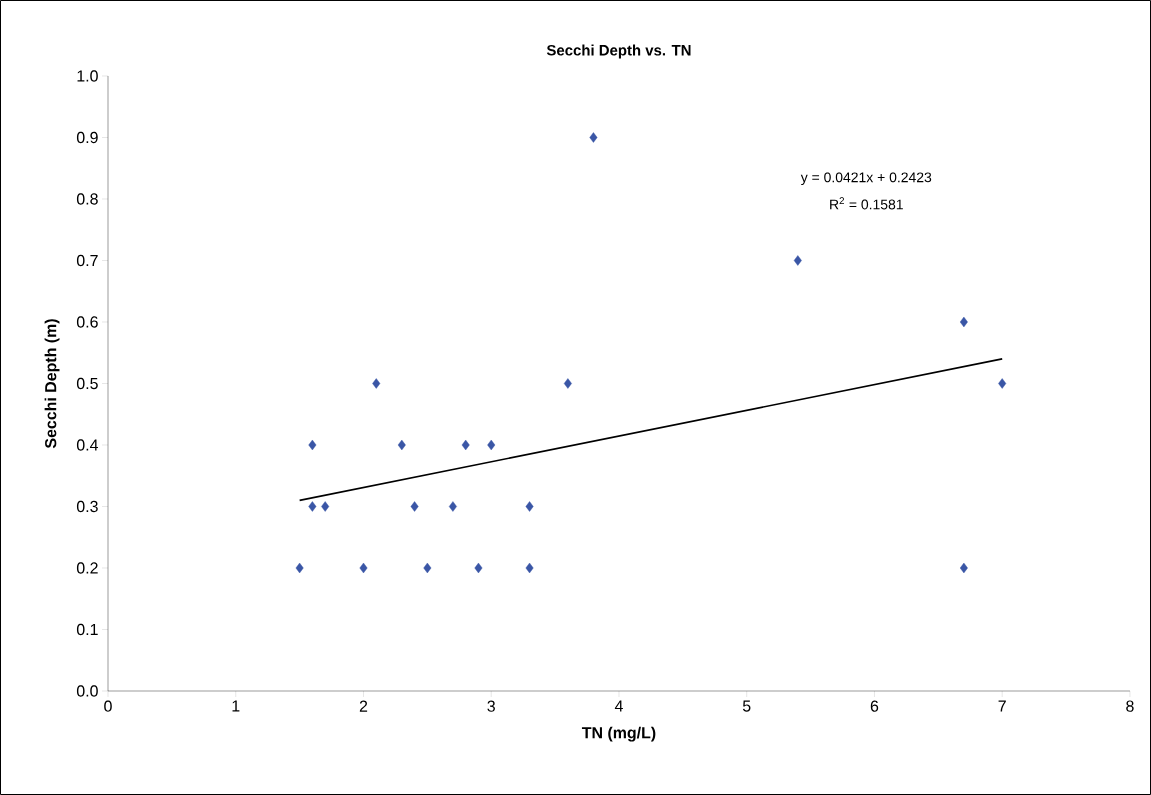 This screenshot has width=1151, height=795. What do you see at coordinates (618, 706) in the screenshot?
I see `x-tick-label: 4` at bounding box center [618, 706].